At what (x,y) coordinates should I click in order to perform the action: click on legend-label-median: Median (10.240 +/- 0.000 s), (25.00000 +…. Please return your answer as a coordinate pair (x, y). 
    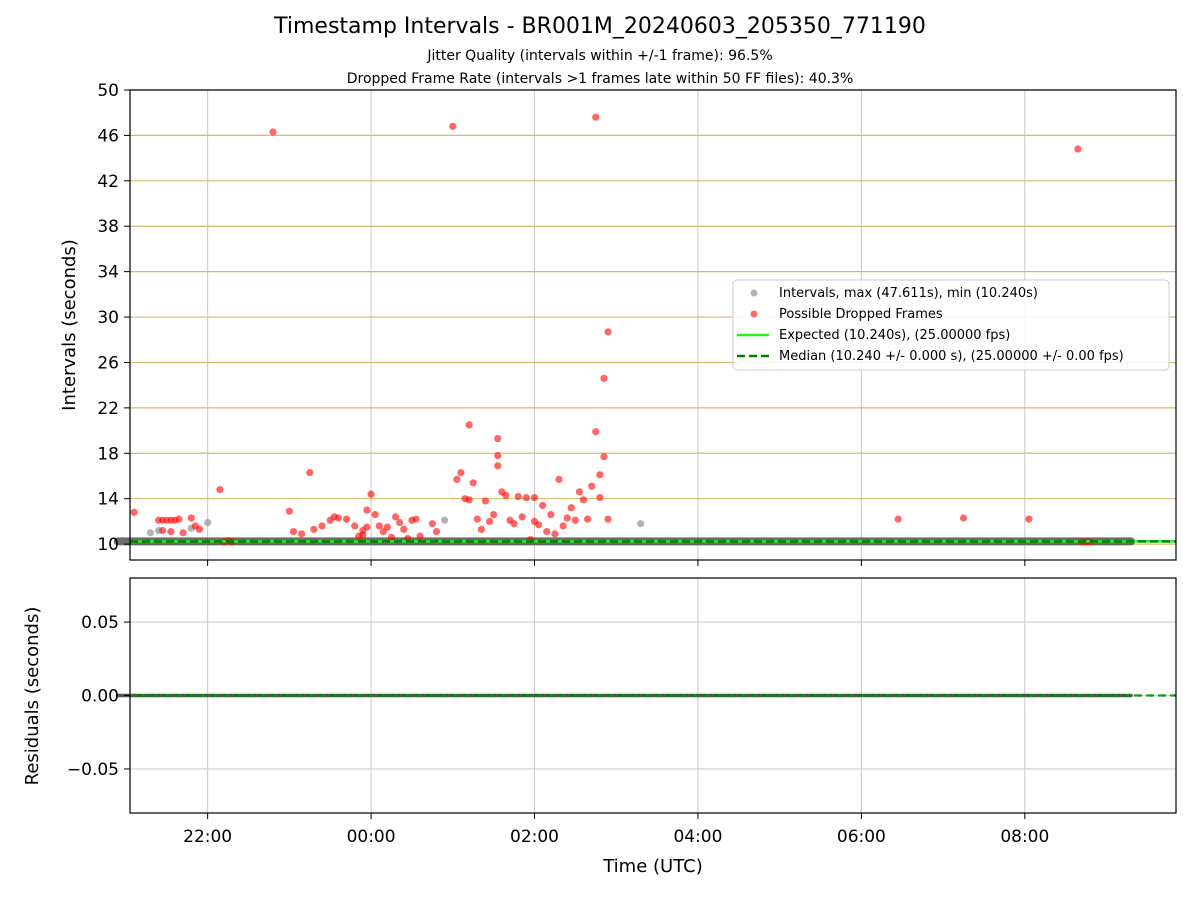
    Looking at the image, I should click on (951, 356).